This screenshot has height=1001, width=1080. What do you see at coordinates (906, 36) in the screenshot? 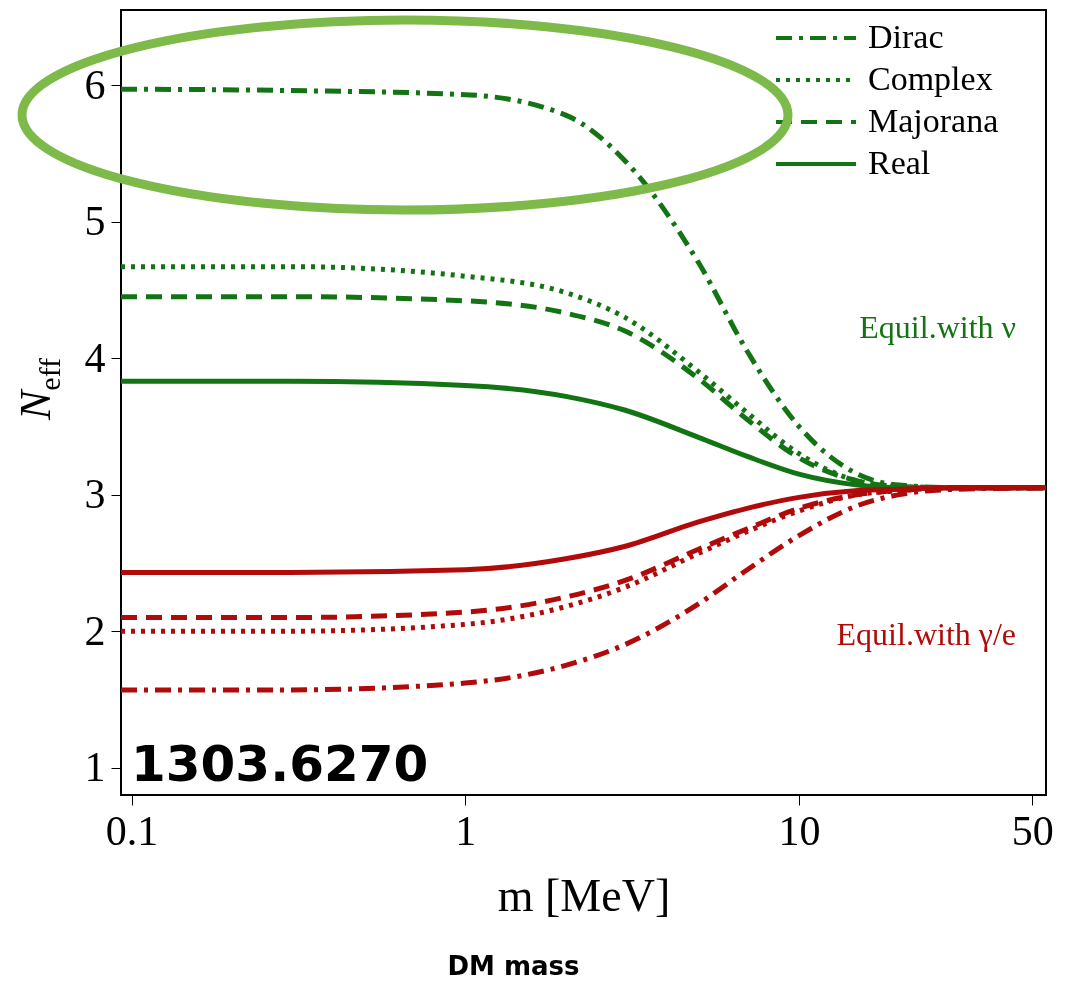
I see `legend-label: Dirac` at bounding box center [906, 36].